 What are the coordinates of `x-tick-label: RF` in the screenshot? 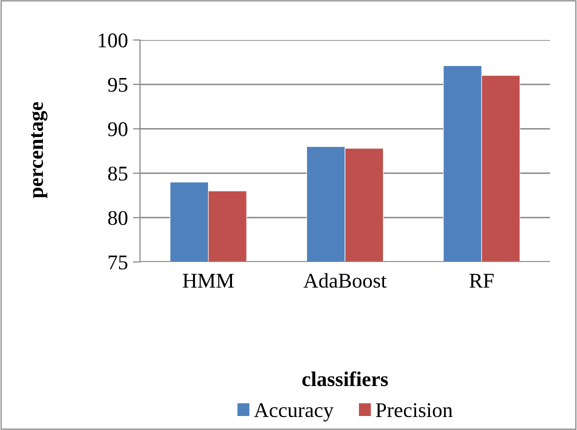 It's located at (482, 281).